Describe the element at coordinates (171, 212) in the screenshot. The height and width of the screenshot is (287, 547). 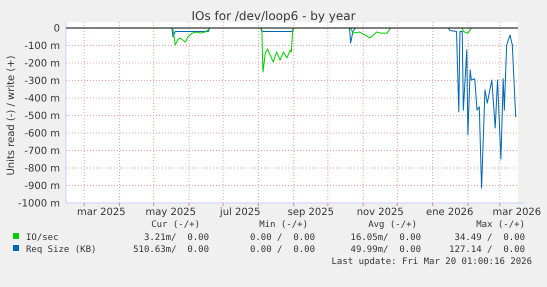
I see `x-tick-label: may 2025` at that location.